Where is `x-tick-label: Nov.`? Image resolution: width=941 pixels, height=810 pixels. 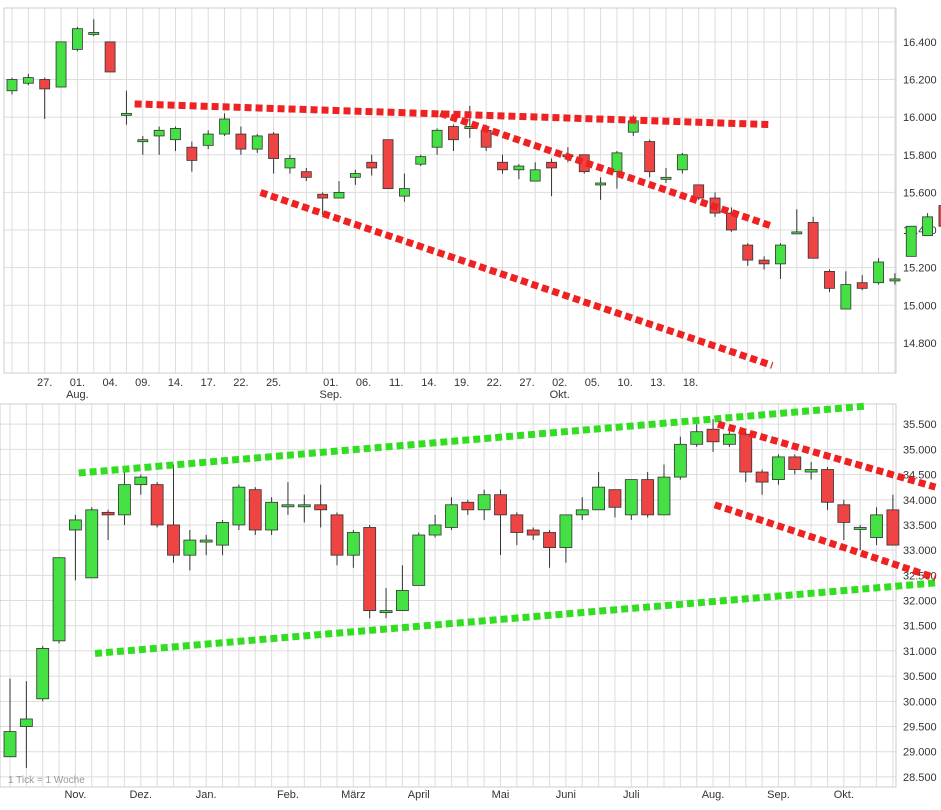 x-tick-label: Nov. is located at coordinates (75, 795).